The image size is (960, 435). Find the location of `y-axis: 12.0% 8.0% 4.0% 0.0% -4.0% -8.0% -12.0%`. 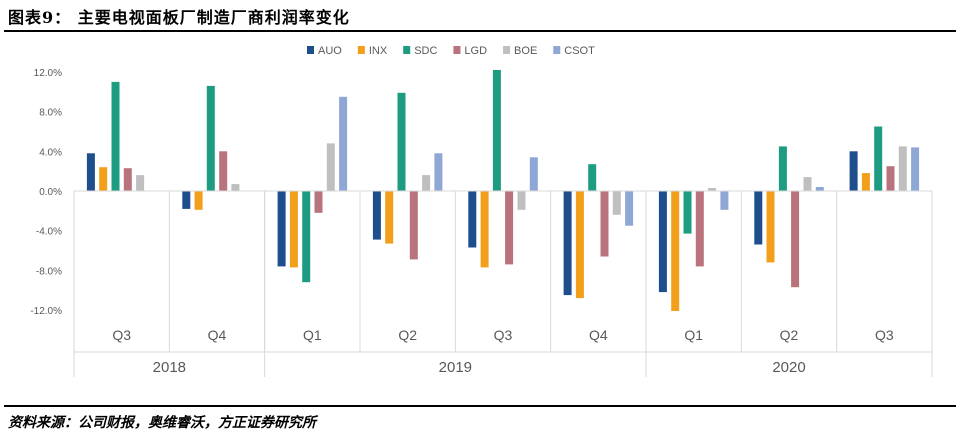

y-axis: 12.0% 8.0% 4.0% 0.0% -4.0% -8.0% -12.0% is located at coordinates (46, 192).